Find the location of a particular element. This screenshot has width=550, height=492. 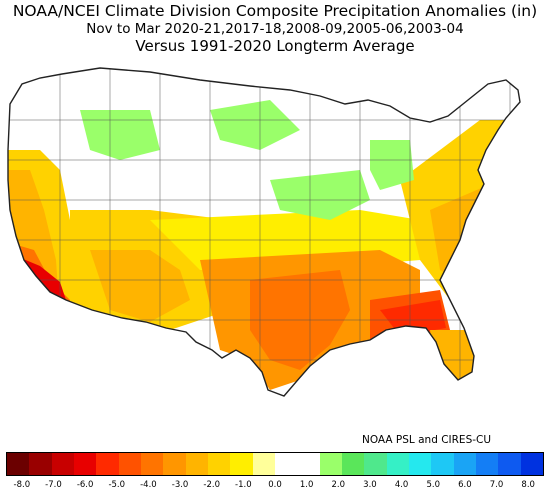

color-scale-tick: -3.0 is located at coordinates (180, 485).